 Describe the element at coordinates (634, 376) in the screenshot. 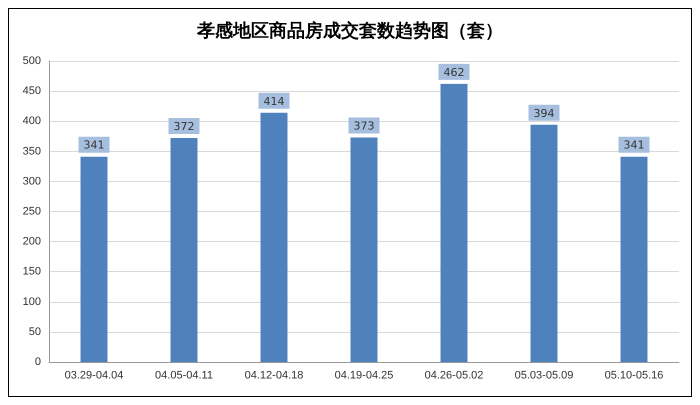

I see `x-tick-label: 05.10-05.16` at that location.